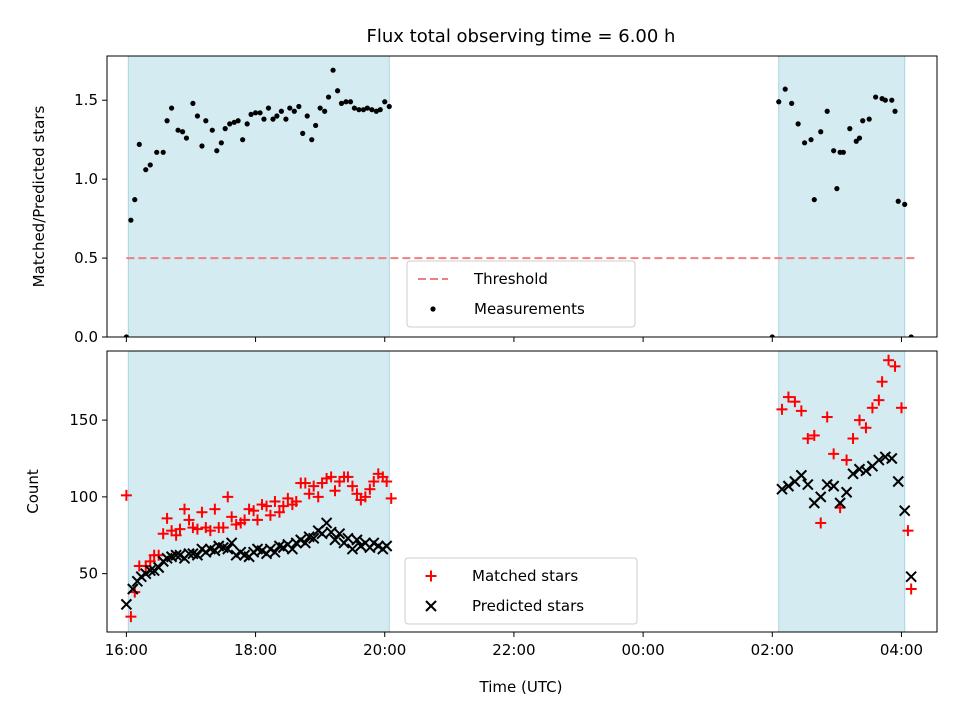 The width and height of the screenshot is (960, 720). What do you see at coordinates (528, 606) in the screenshot?
I see `legend-label: Predicted stars` at bounding box center [528, 606].